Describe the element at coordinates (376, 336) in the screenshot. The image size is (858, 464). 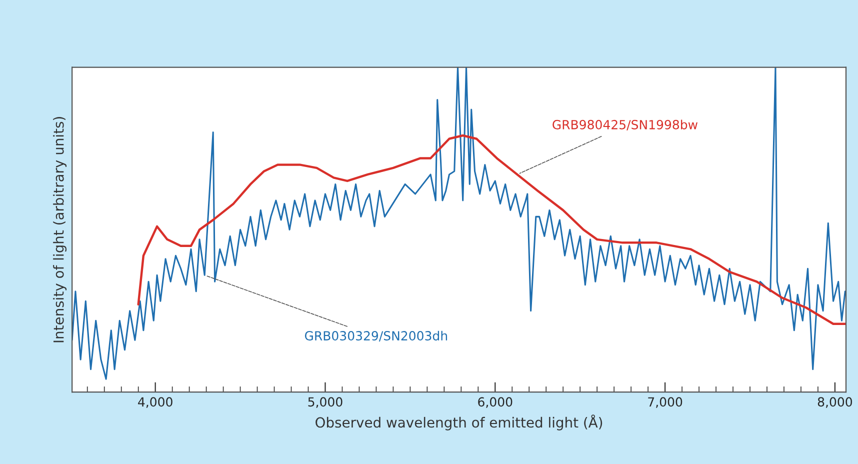
I see `text: GRB030329/SN2003dh` at that location.